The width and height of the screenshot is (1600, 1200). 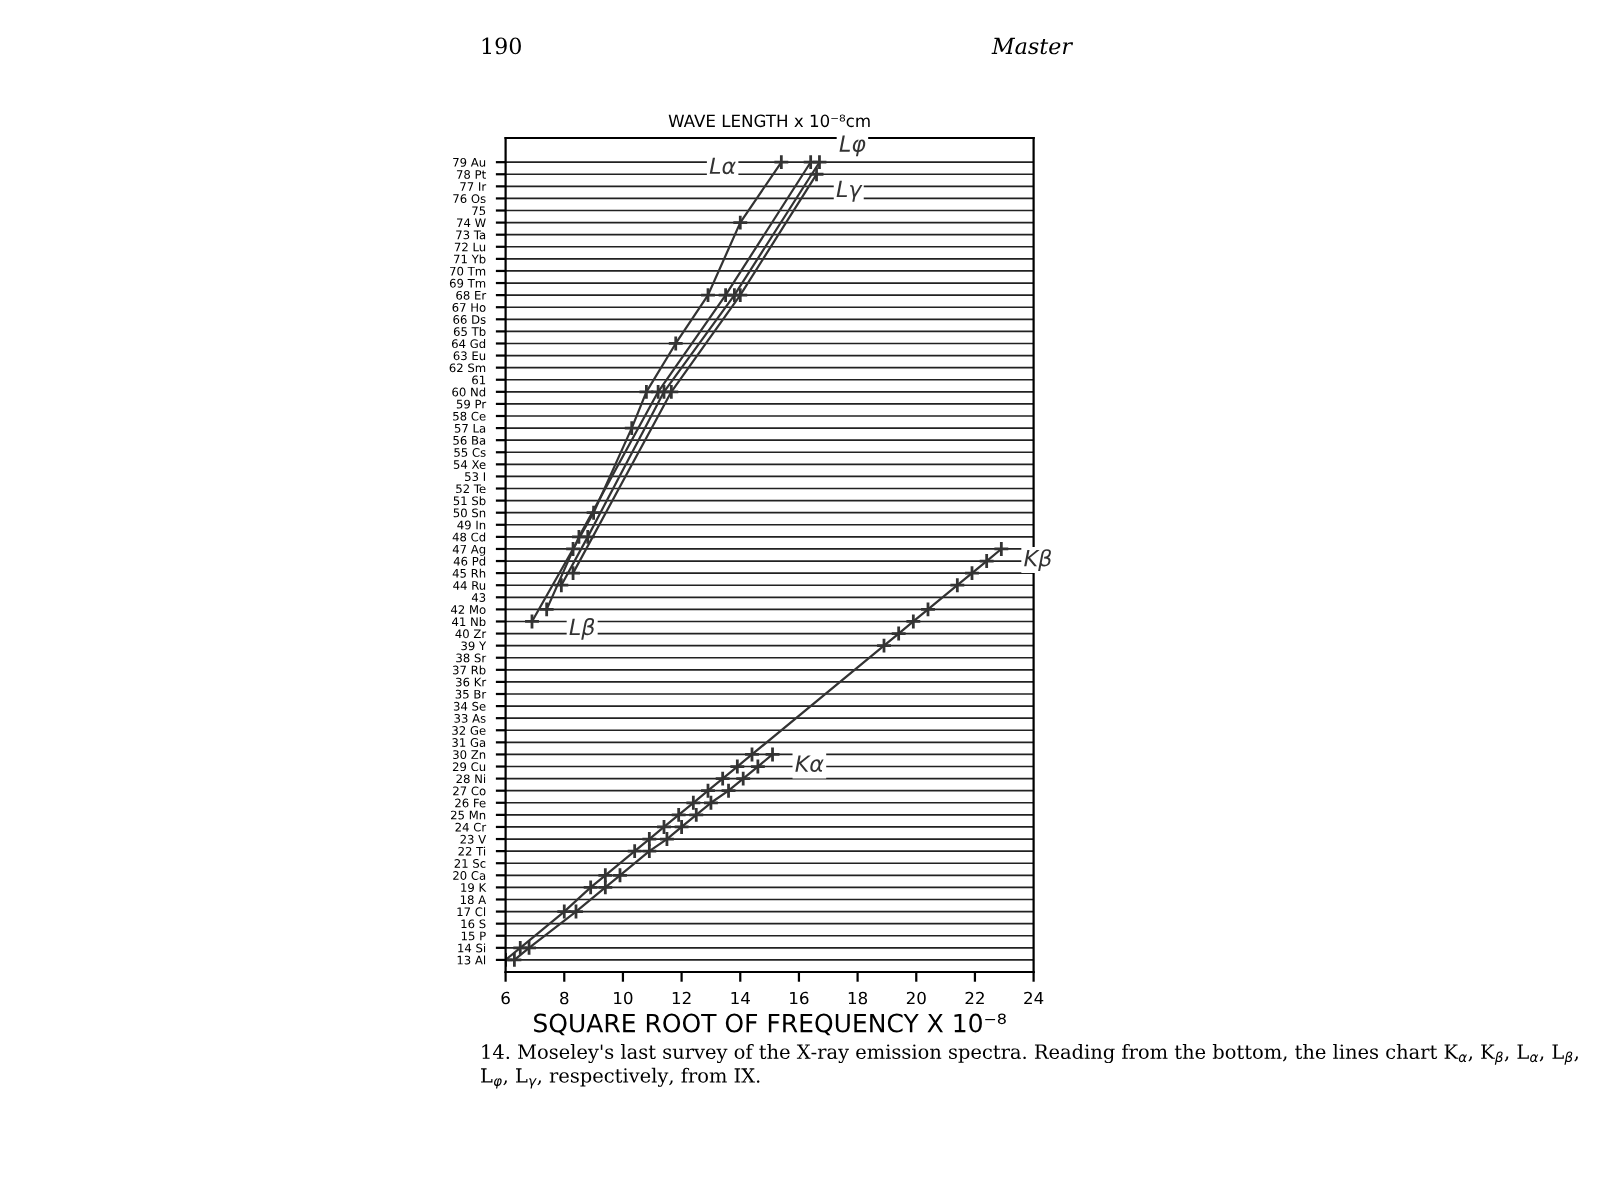 What do you see at coordinates (809, 763) in the screenshot?
I see `series-label: Kα` at bounding box center [809, 763].